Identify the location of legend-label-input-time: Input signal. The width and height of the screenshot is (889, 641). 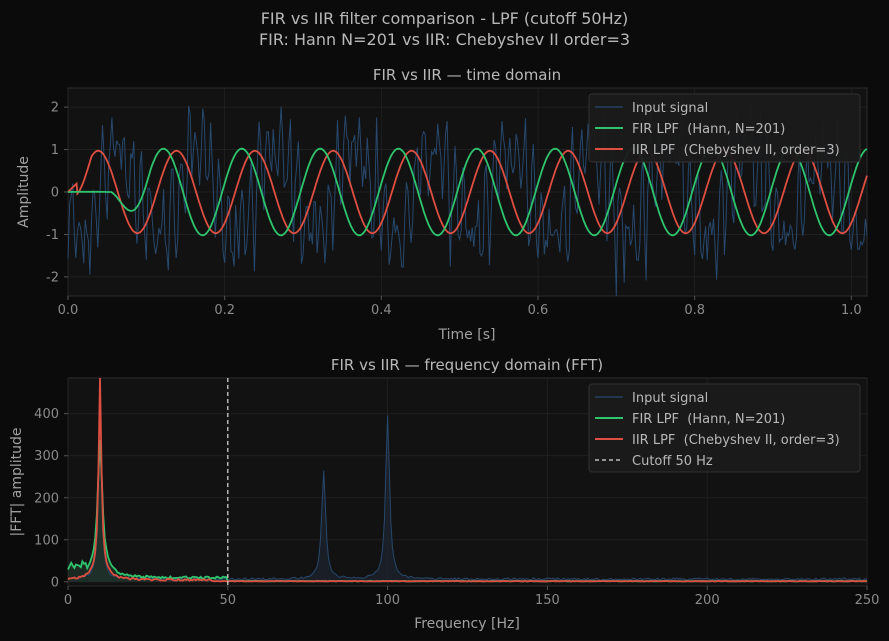
(670, 108).